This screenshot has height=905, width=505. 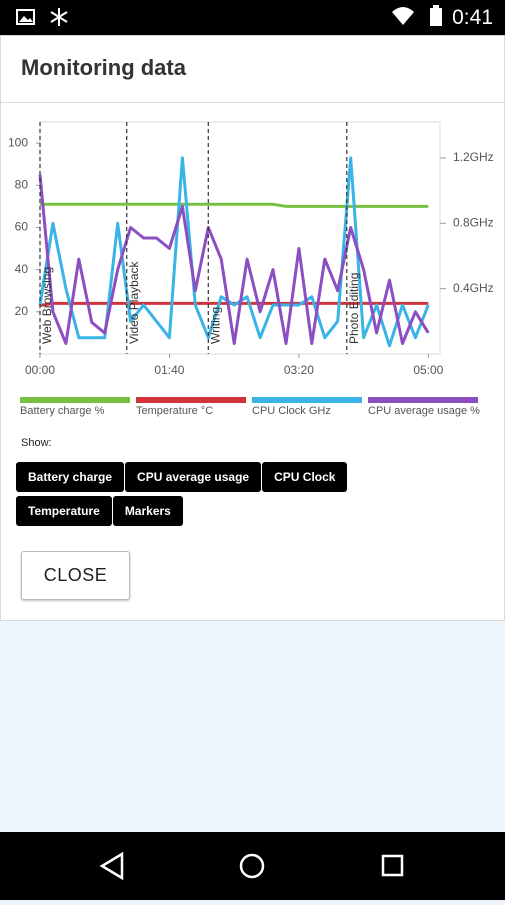 I want to click on marker-label: Web Browsing, so click(x=47, y=305).